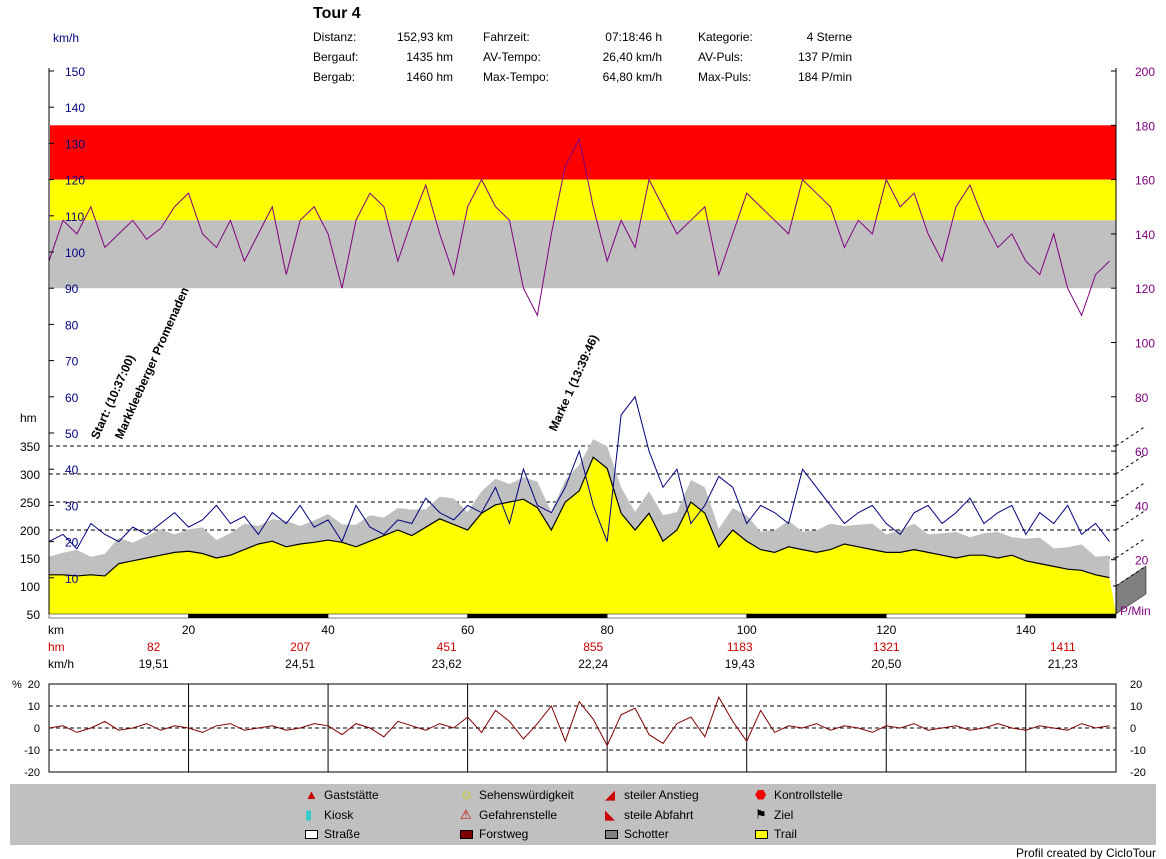 Image resolution: width=1166 pixels, height=859 pixels. I want to click on speed-tick-label: 100, so click(75, 253).